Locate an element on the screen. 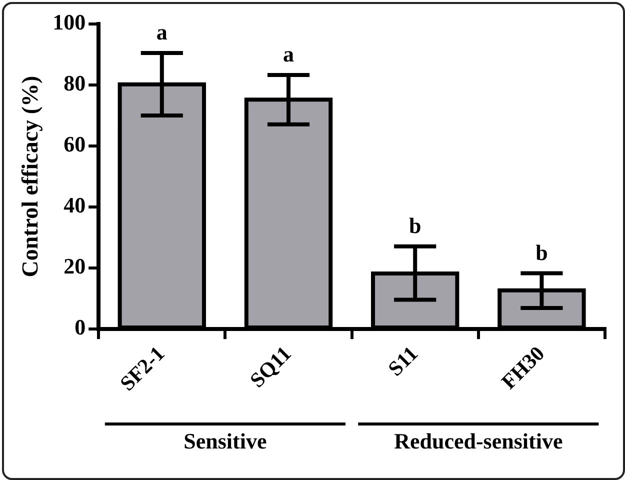  y-axis-title: Control efficacy (%) is located at coordinates (30, 177).